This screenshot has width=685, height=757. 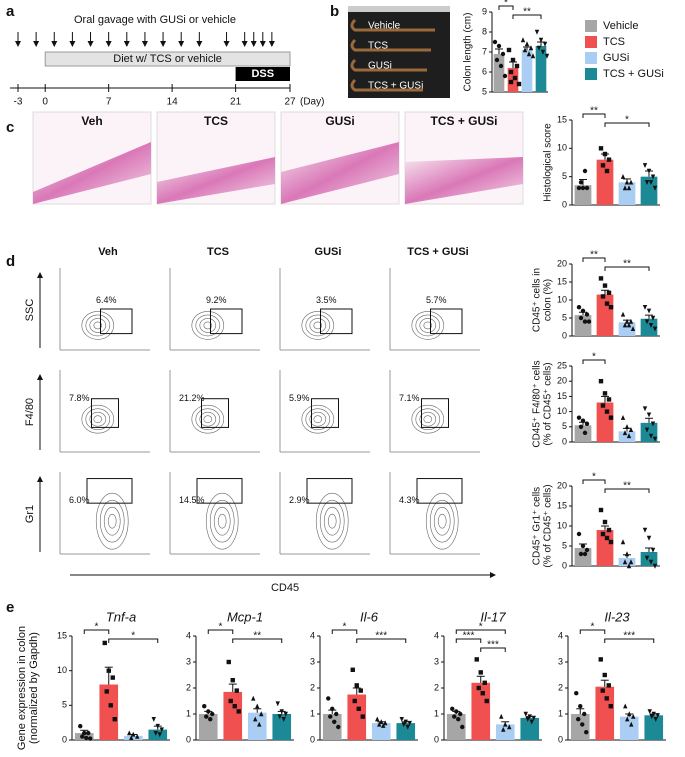 What do you see at coordinates (216, 121) in the screenshot?
I see `histology-label: TCS` at bounding box center [216, 121].